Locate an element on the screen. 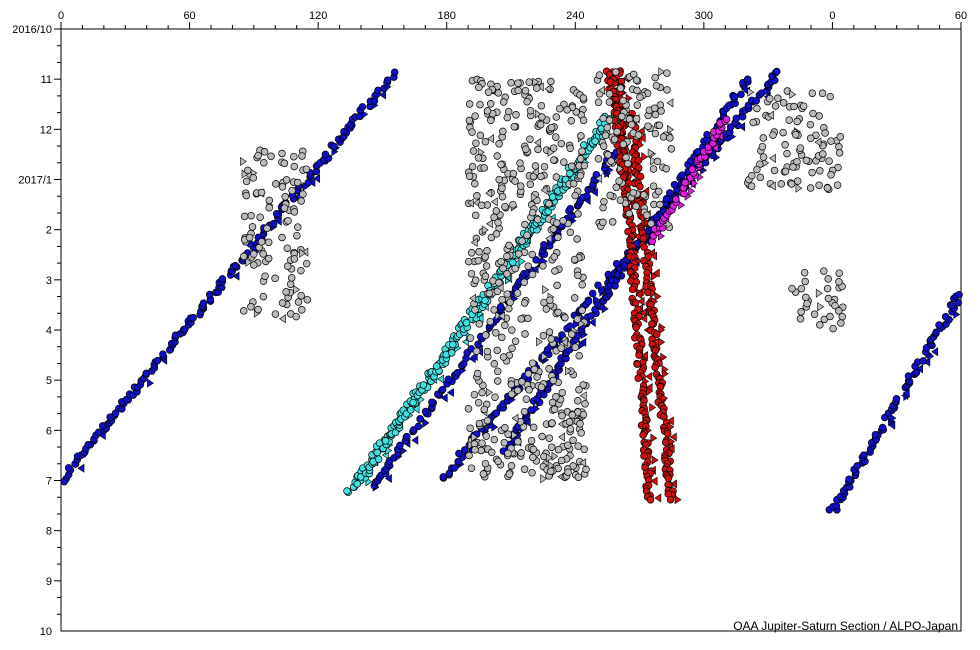 The image size is (980, 650). y-tick-label: 2 is located at coordinates (49, 231).